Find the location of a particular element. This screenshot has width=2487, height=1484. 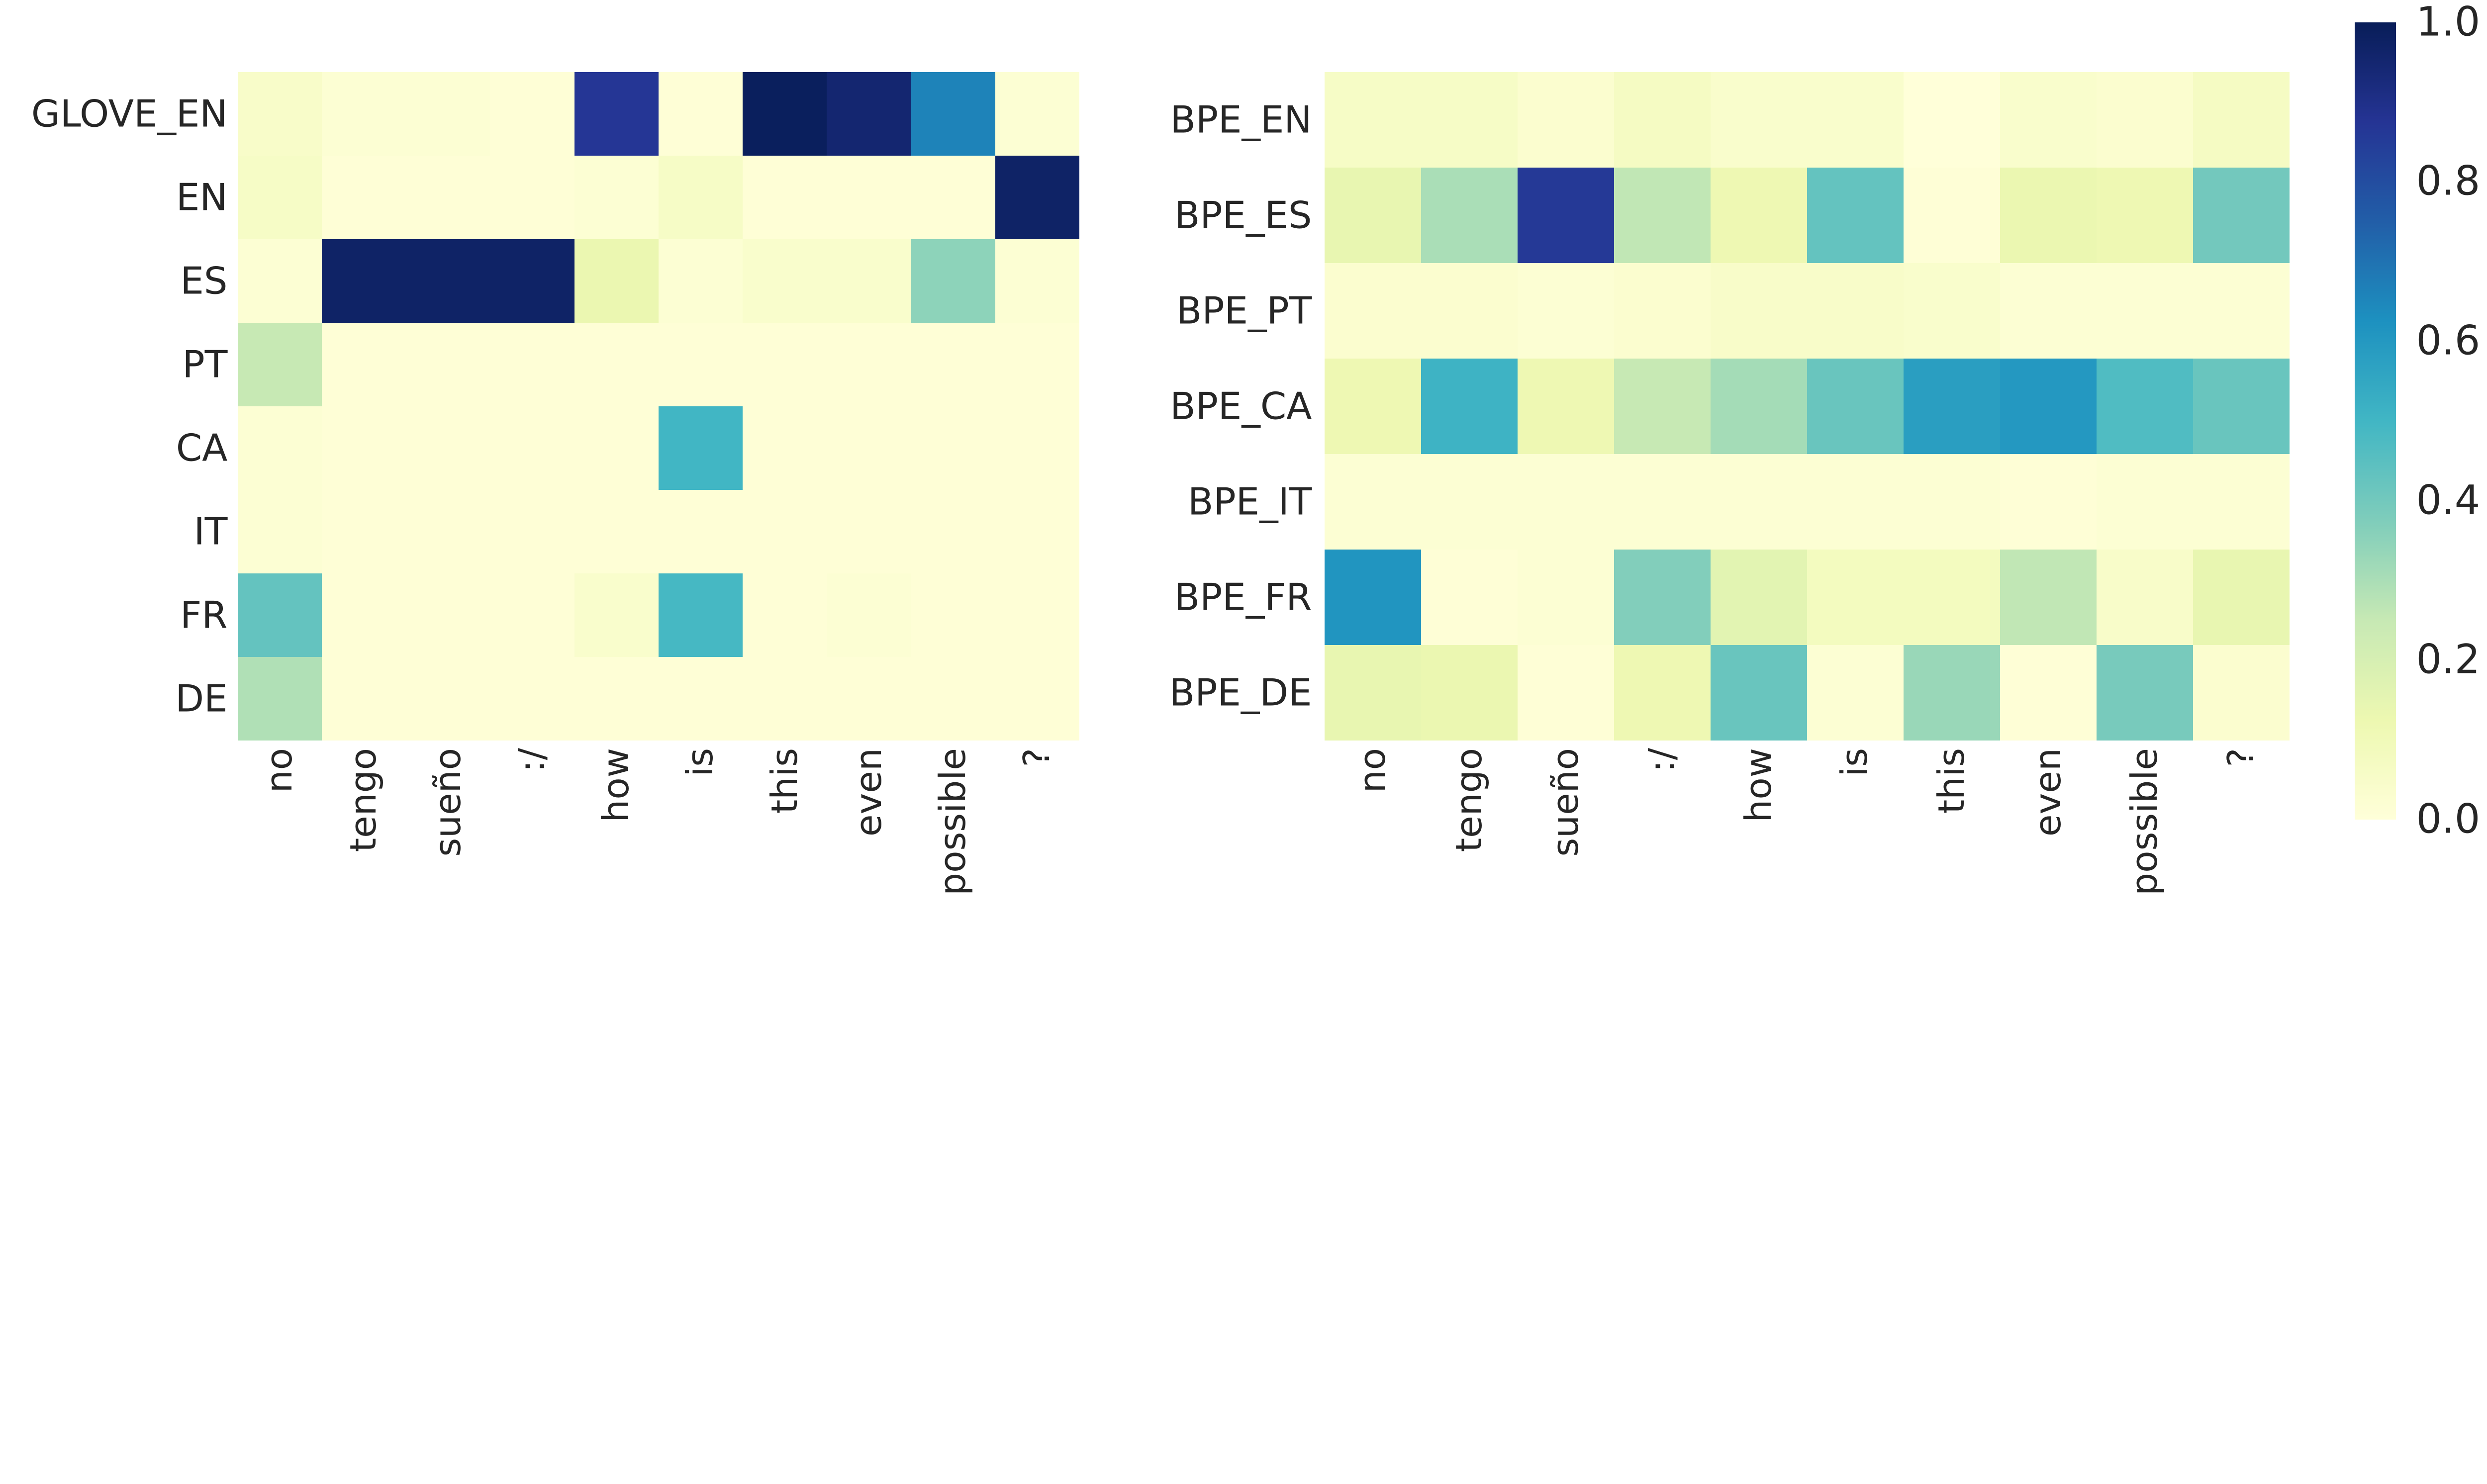

x-tick-label: is is located at coordinates (1855, 762).